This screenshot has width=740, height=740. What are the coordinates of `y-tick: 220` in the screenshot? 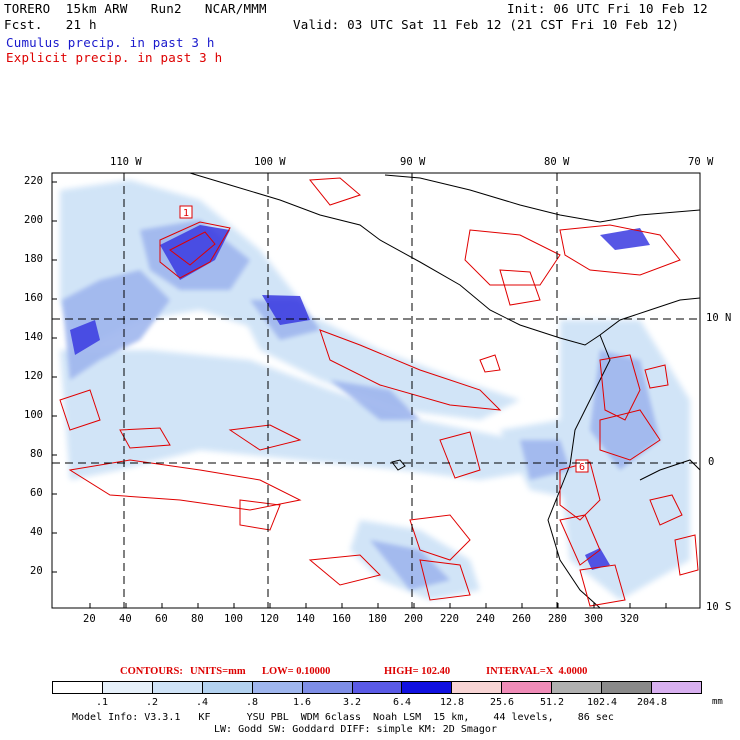 It's located at (33, 181).